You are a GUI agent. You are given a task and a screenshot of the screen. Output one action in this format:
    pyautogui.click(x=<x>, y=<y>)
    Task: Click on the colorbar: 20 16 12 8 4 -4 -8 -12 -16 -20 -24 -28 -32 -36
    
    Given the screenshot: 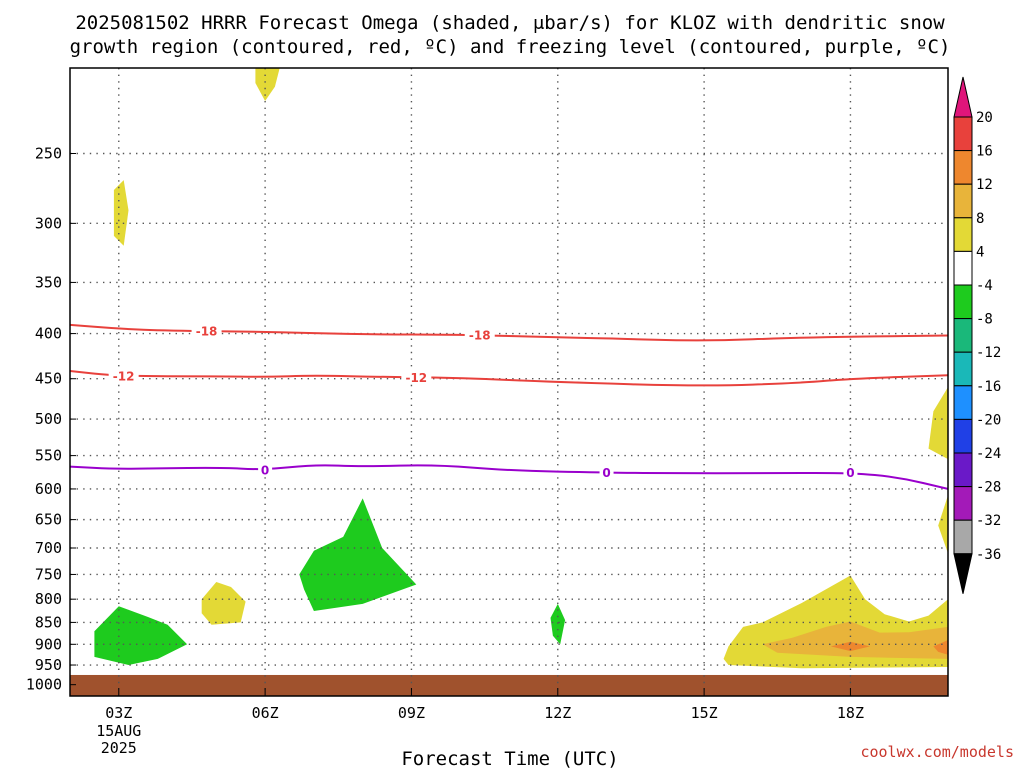 What is the action you would take?
    pyautogui.click(x=977, y=335)
    